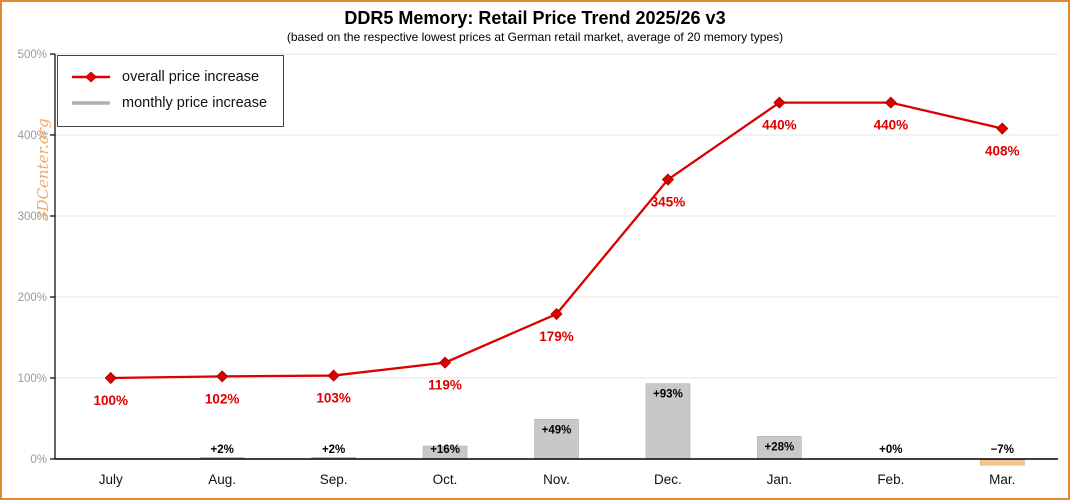 Image resolution: width=1070 pixels, height=500 pixels. What do you see at coordinates (110, 400) in the screenshot?
I see `line-value-label: 100%` at bounding box center [110, 400].